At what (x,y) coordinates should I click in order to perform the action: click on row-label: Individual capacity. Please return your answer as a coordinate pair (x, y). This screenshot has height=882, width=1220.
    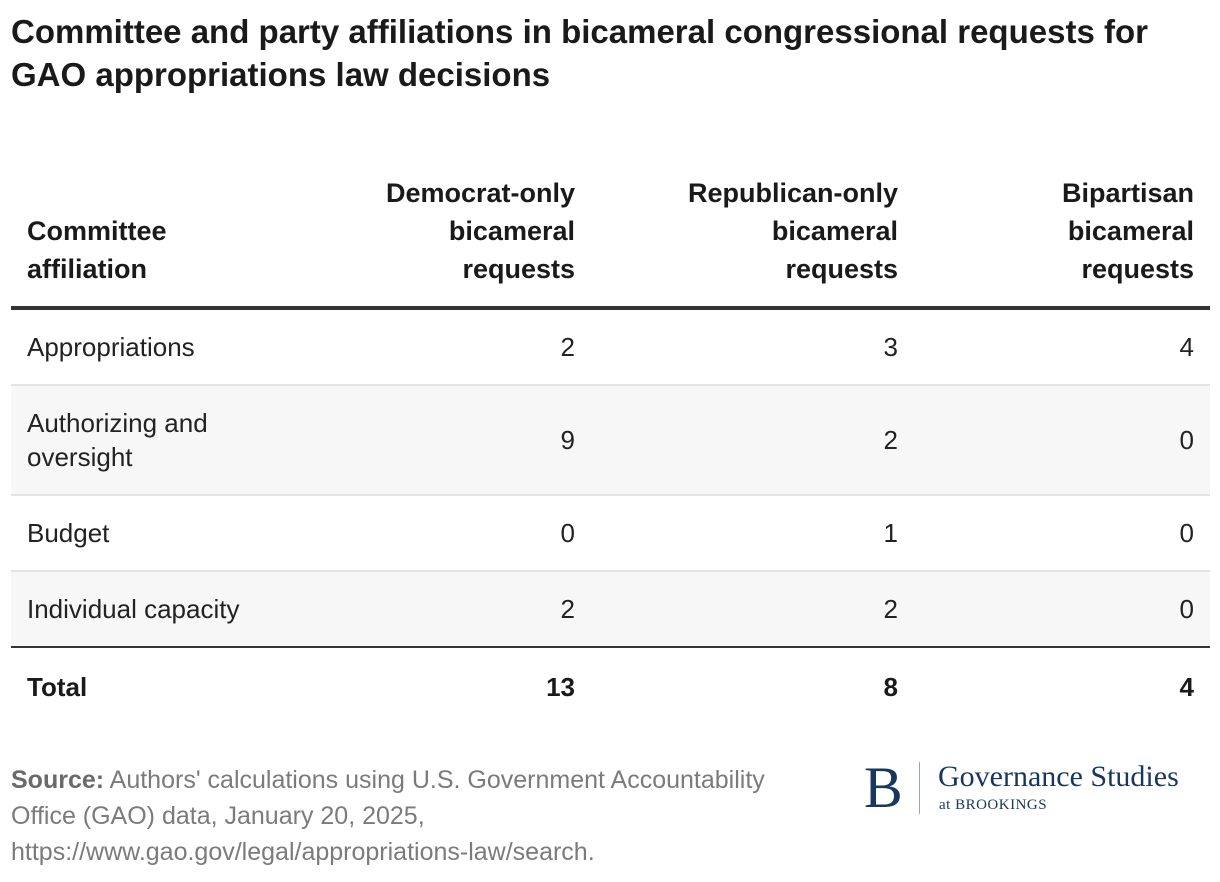
    Looking at the image, I should click on (136, 609).